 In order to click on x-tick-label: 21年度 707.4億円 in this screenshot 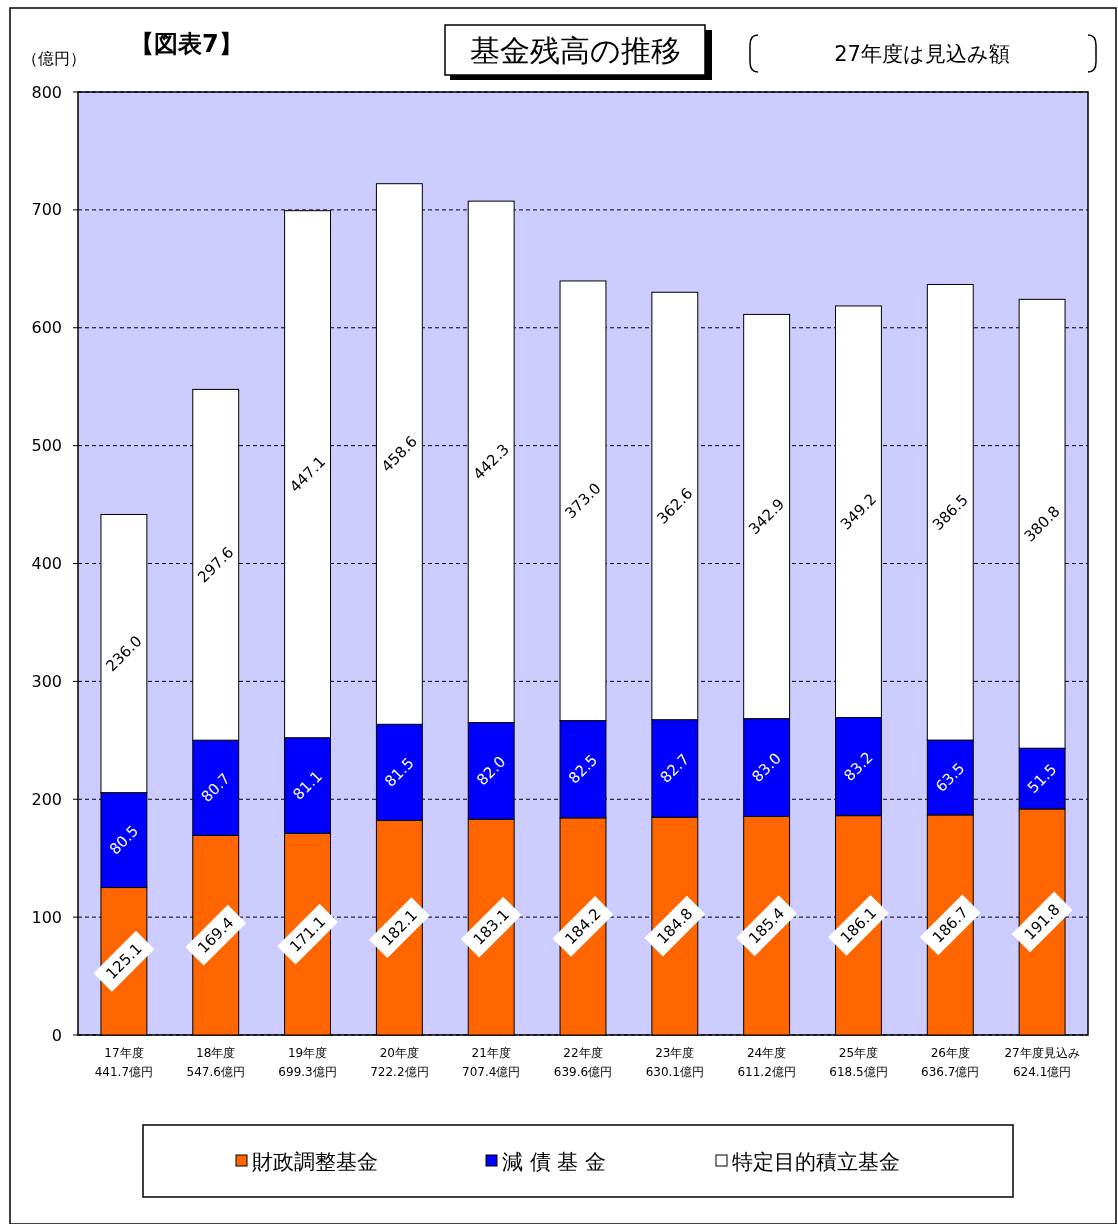, I will do `click(491, 1062)`.